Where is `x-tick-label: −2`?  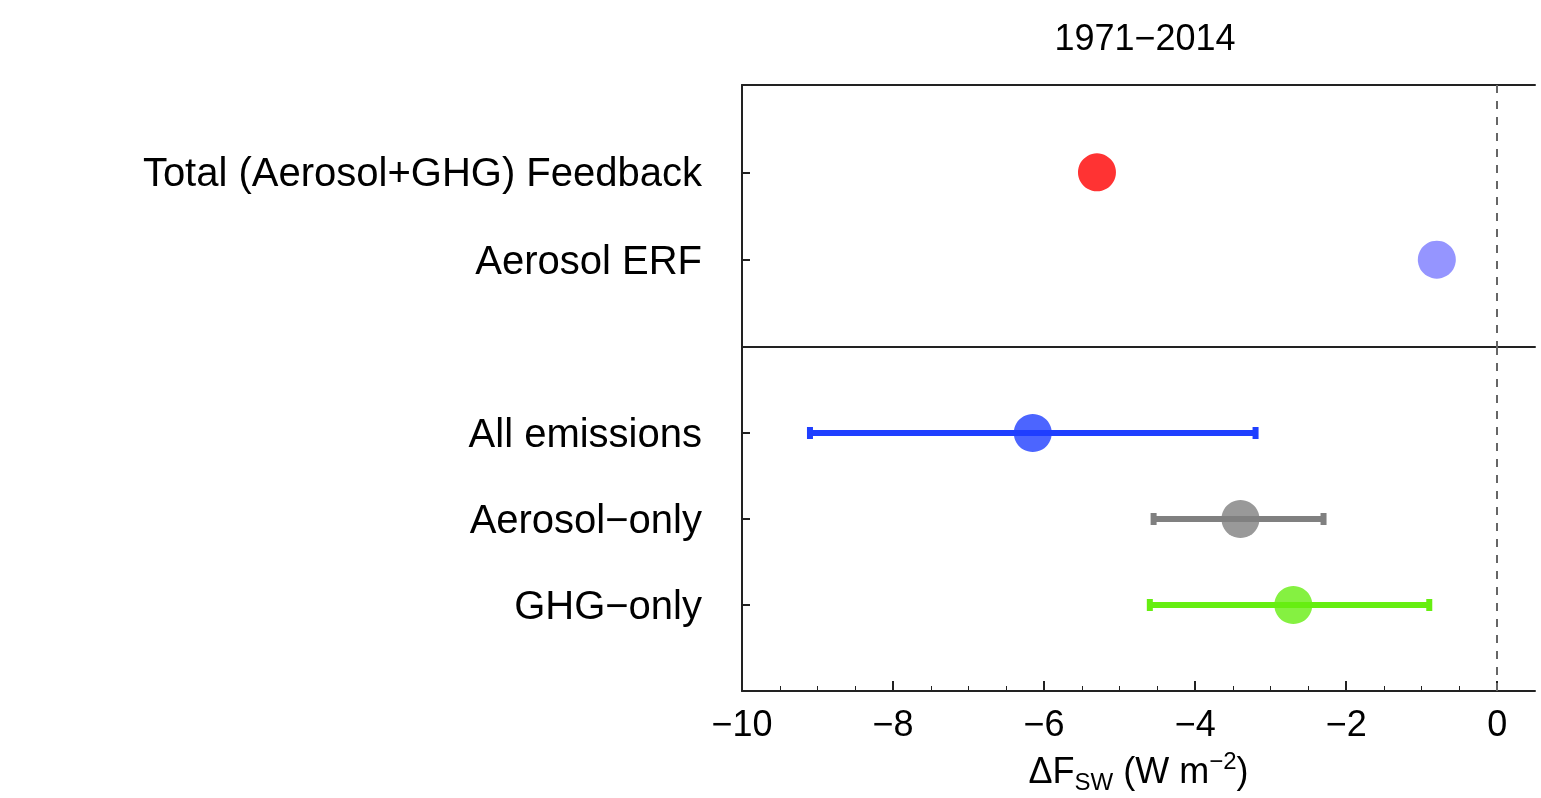 x-tick-label: −2 is located at coordinates (1346, 723).